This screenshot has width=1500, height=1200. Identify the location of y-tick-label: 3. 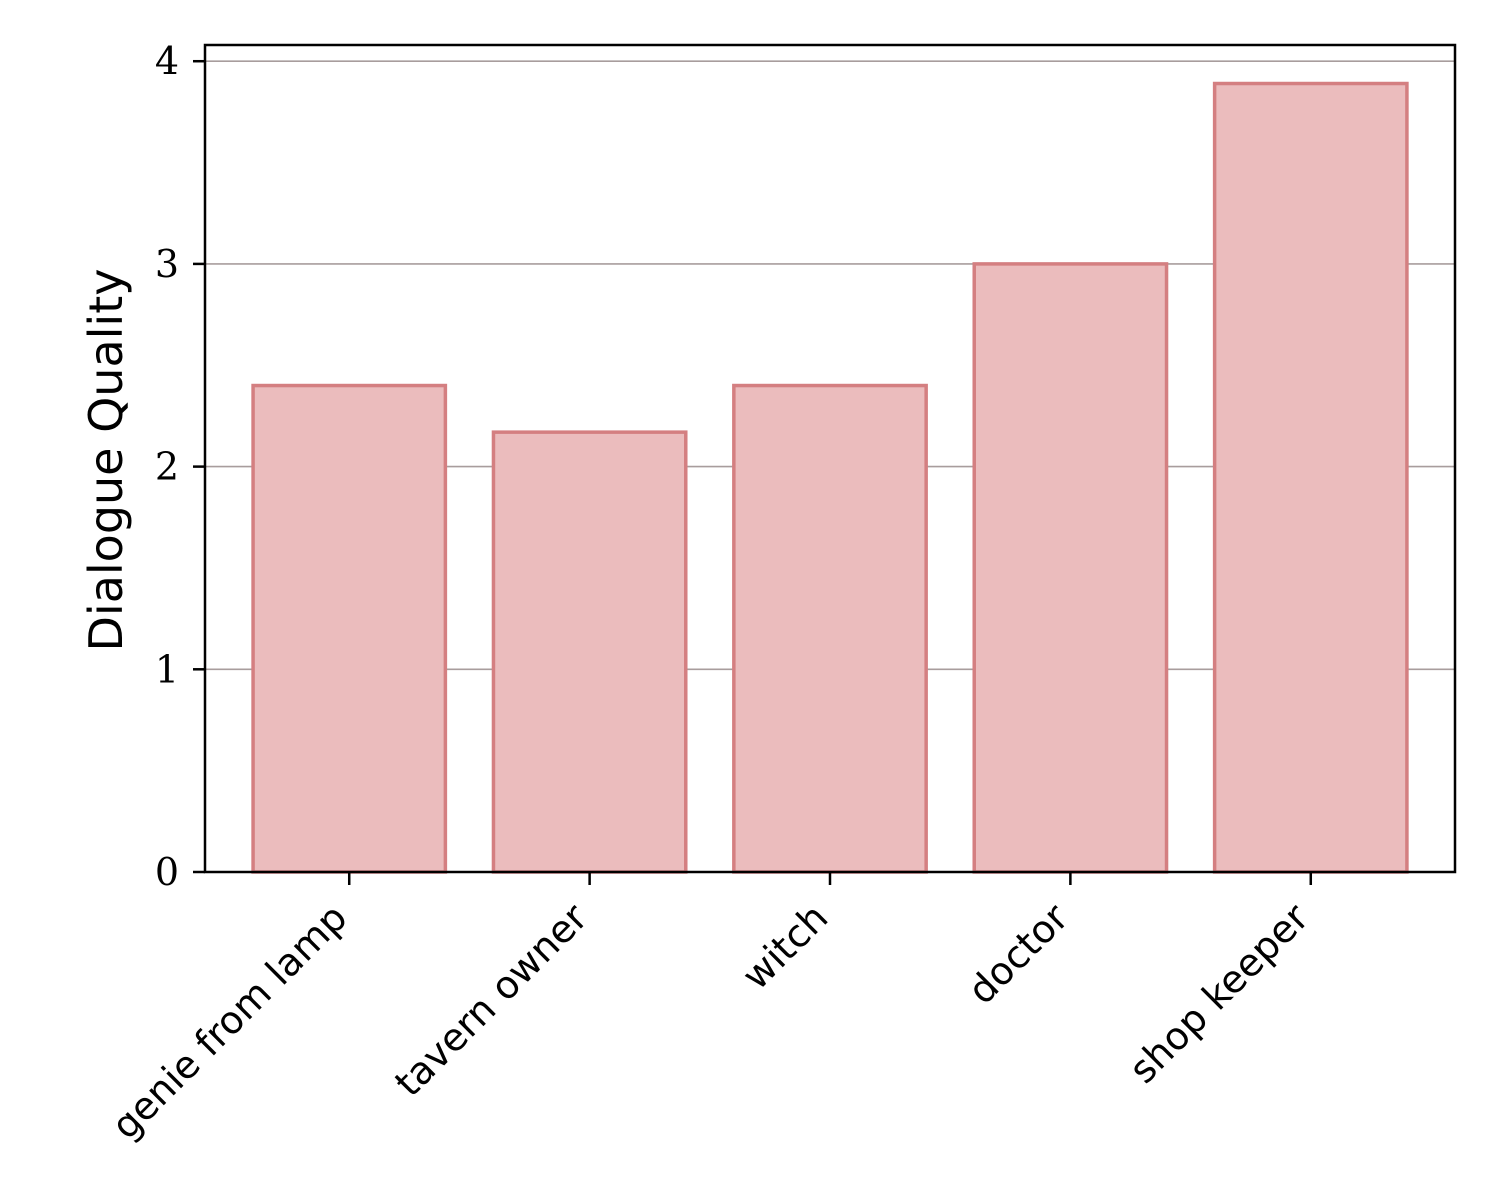
(167, 264).